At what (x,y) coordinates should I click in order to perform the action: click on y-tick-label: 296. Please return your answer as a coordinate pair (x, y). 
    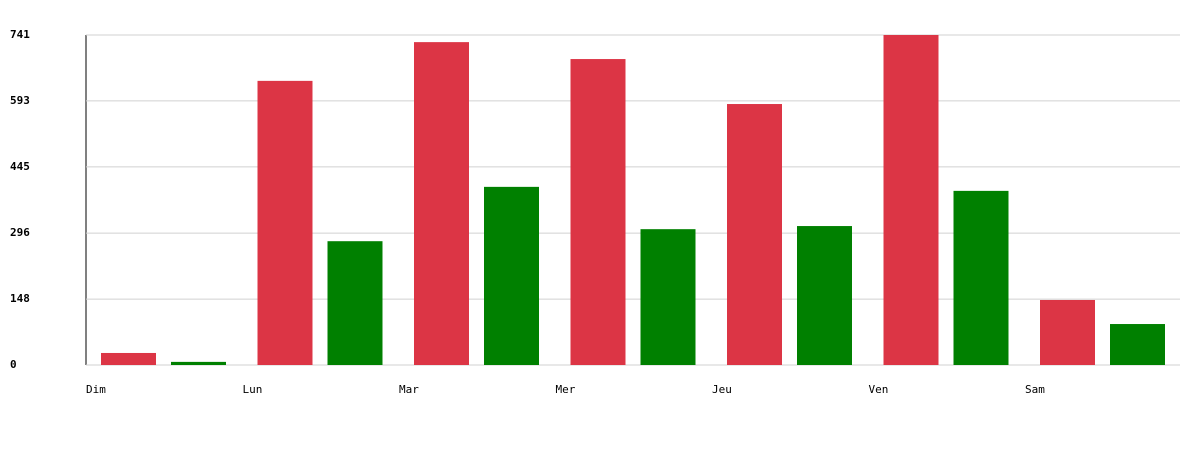
    Looking at the image, I should click on (20, 232).